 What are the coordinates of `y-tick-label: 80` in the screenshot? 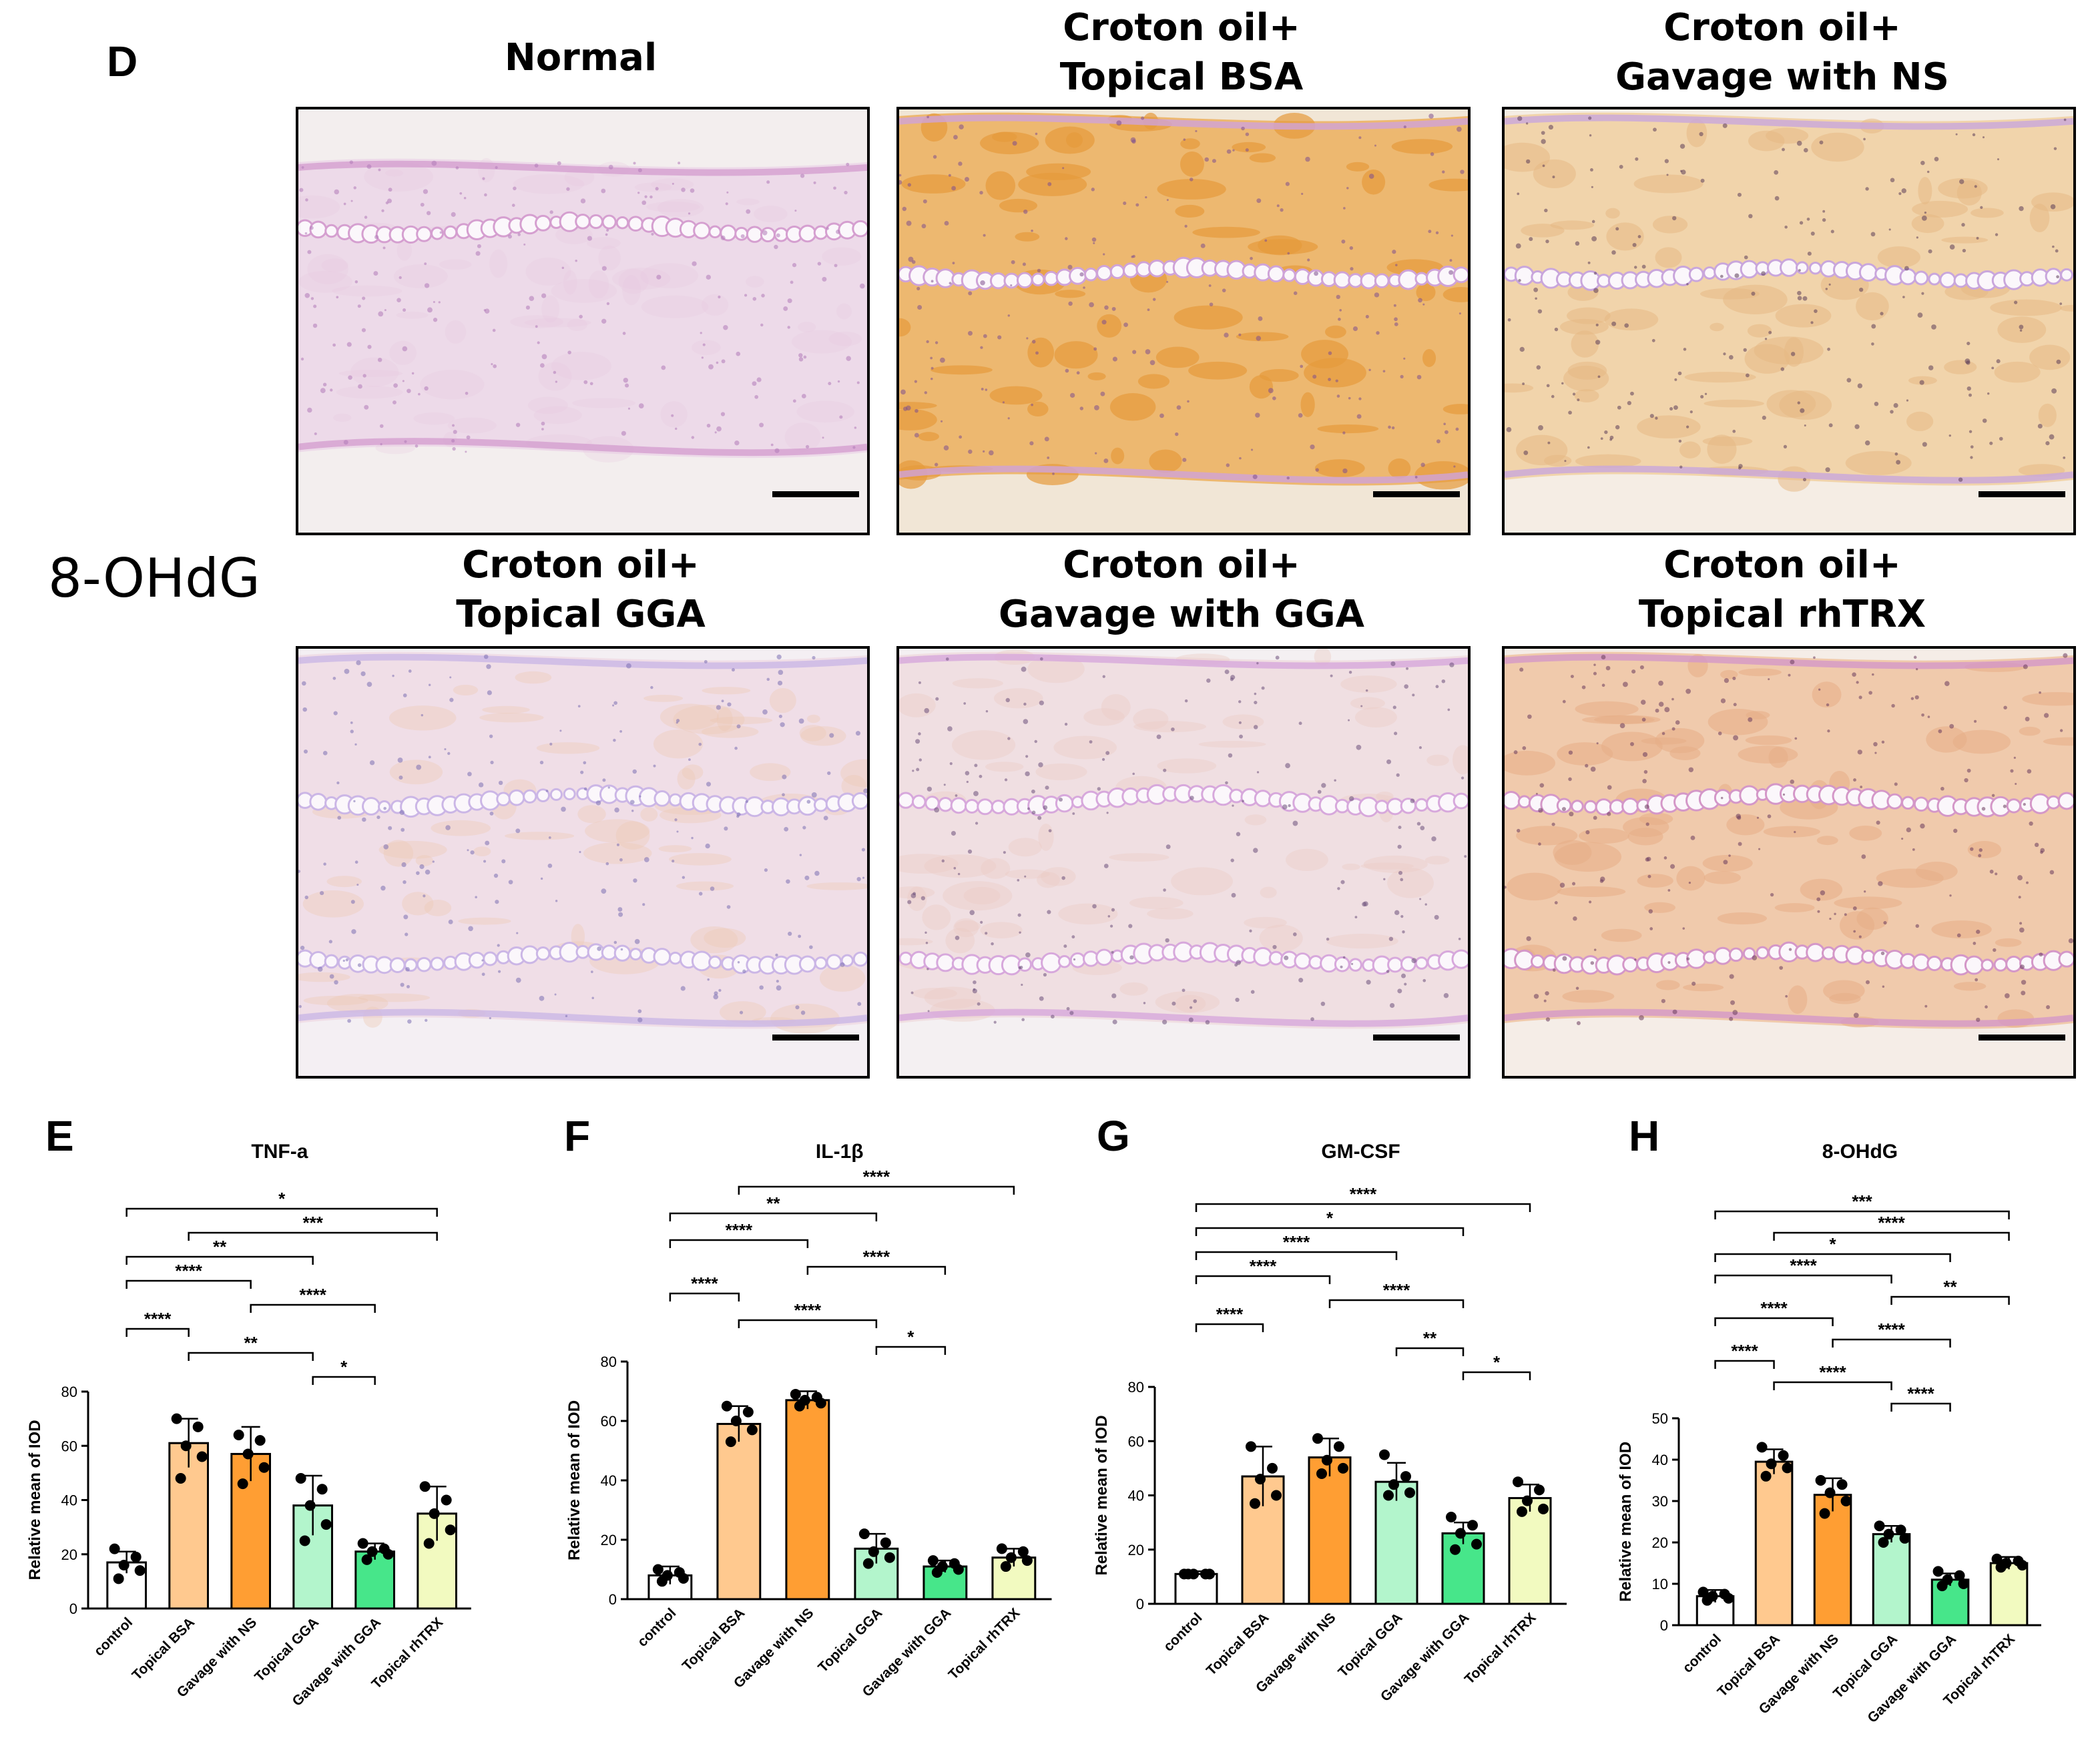 It's located at (69, 1392).